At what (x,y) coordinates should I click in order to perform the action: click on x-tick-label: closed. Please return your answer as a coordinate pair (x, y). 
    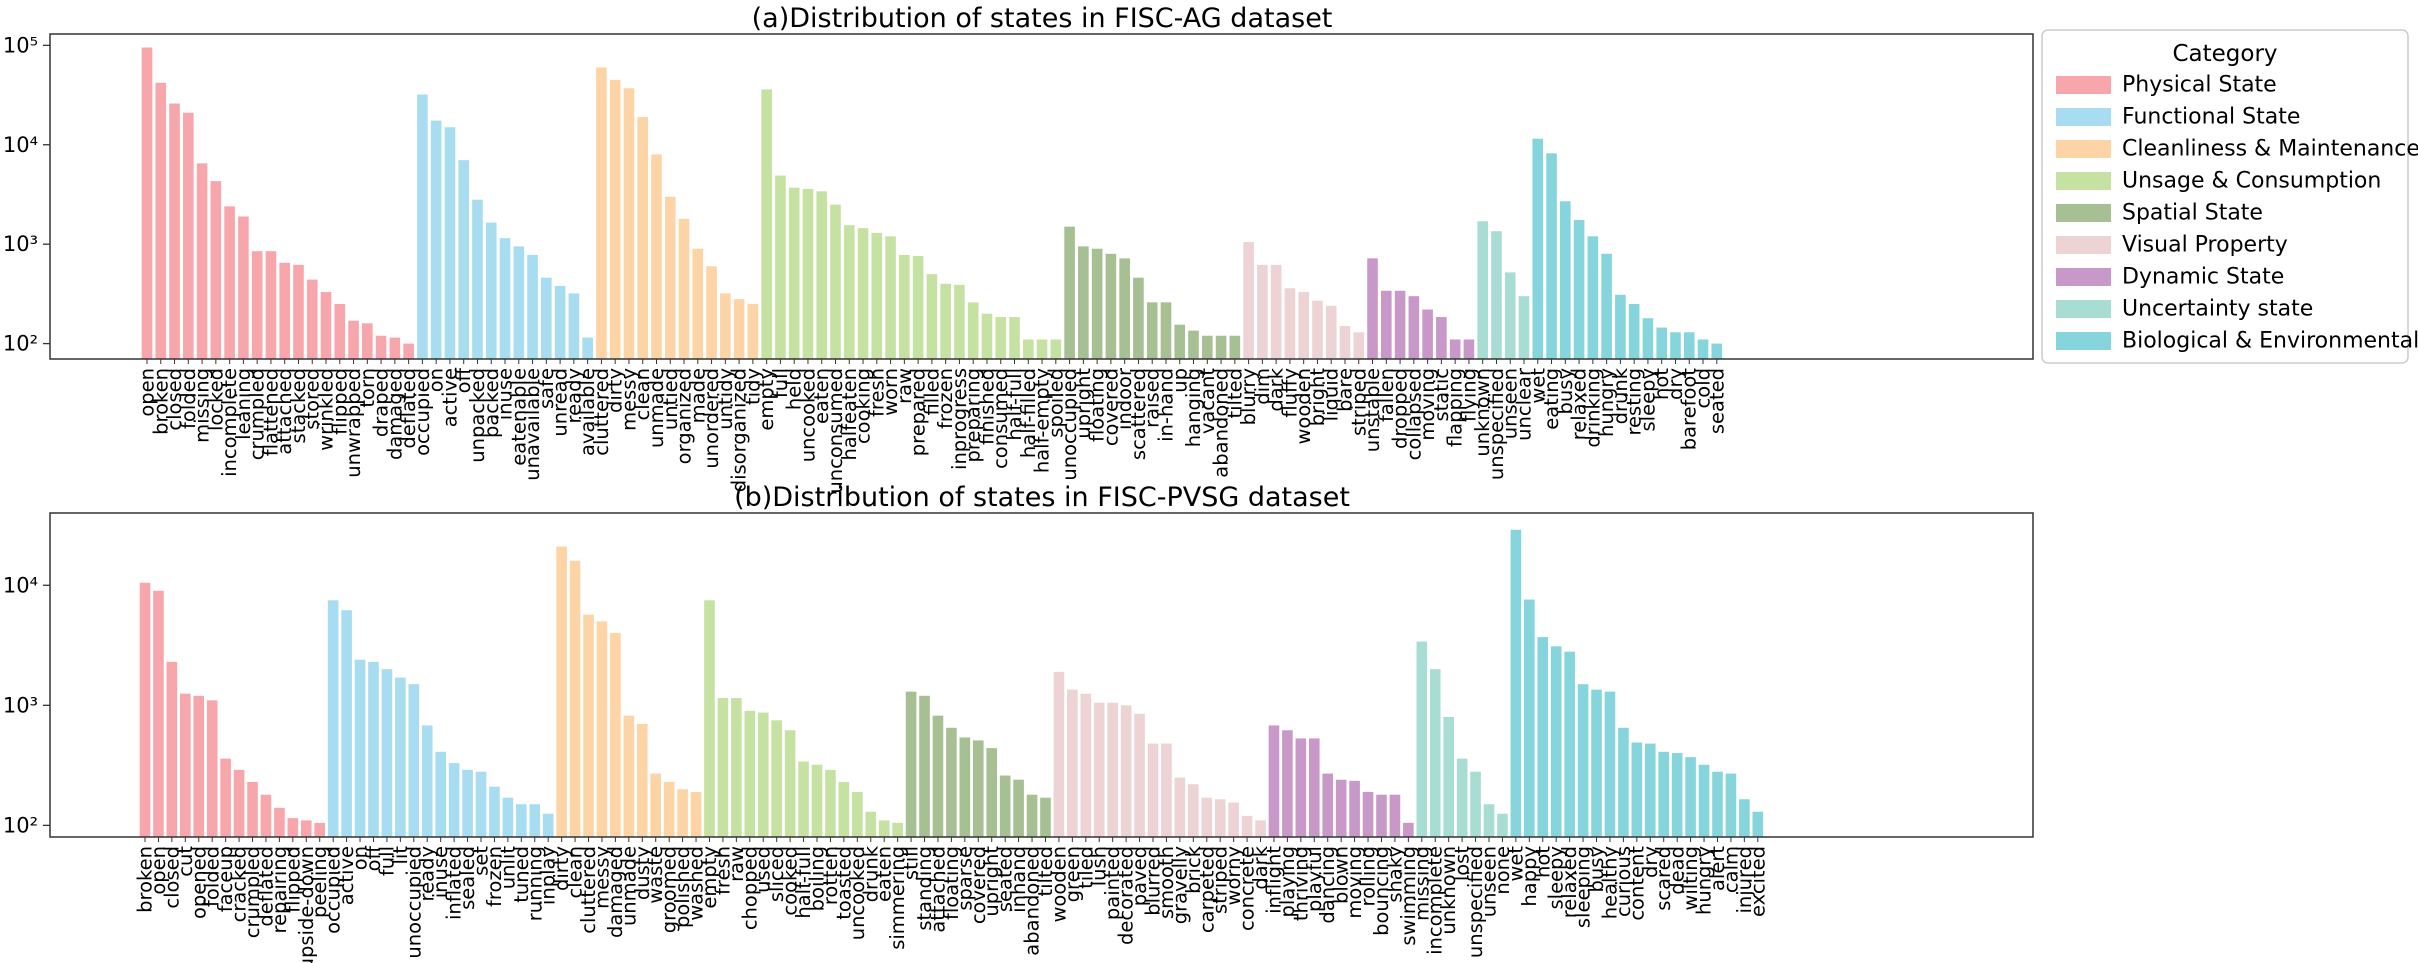
    Looking at the image, I should click on (171, 877).